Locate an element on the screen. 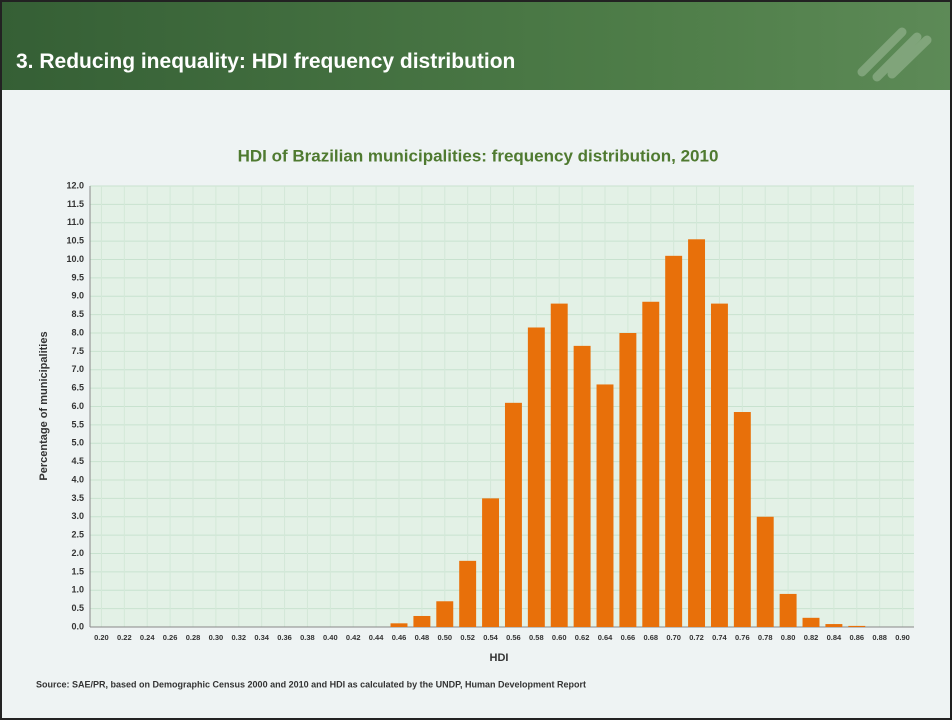  x-tick-label: 0.78 is located at coordinates (765, 637).